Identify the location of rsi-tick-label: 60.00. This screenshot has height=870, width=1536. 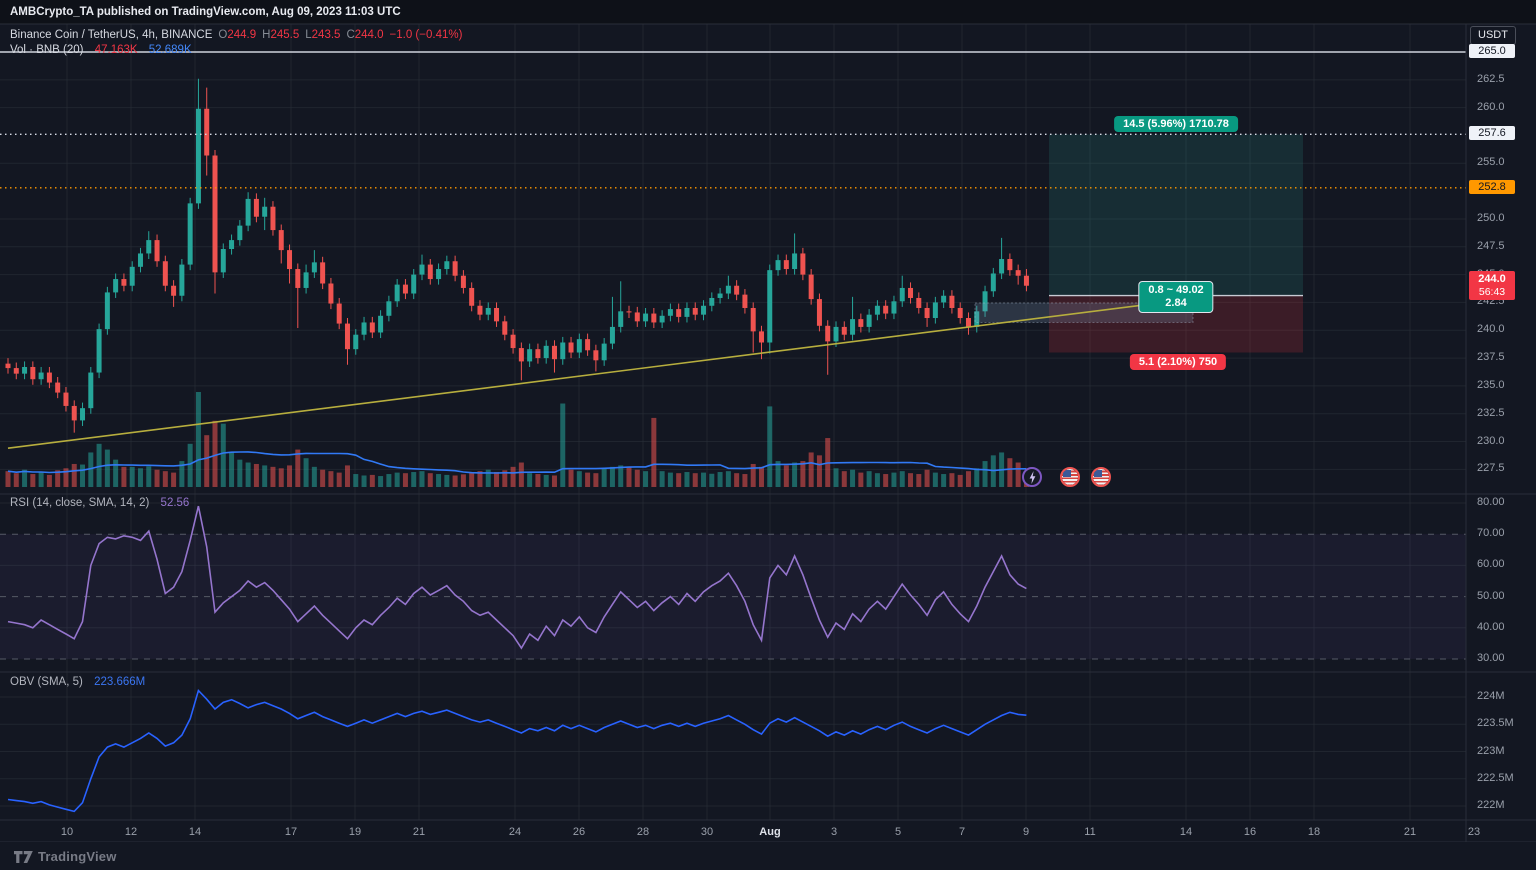
(1491, 564).